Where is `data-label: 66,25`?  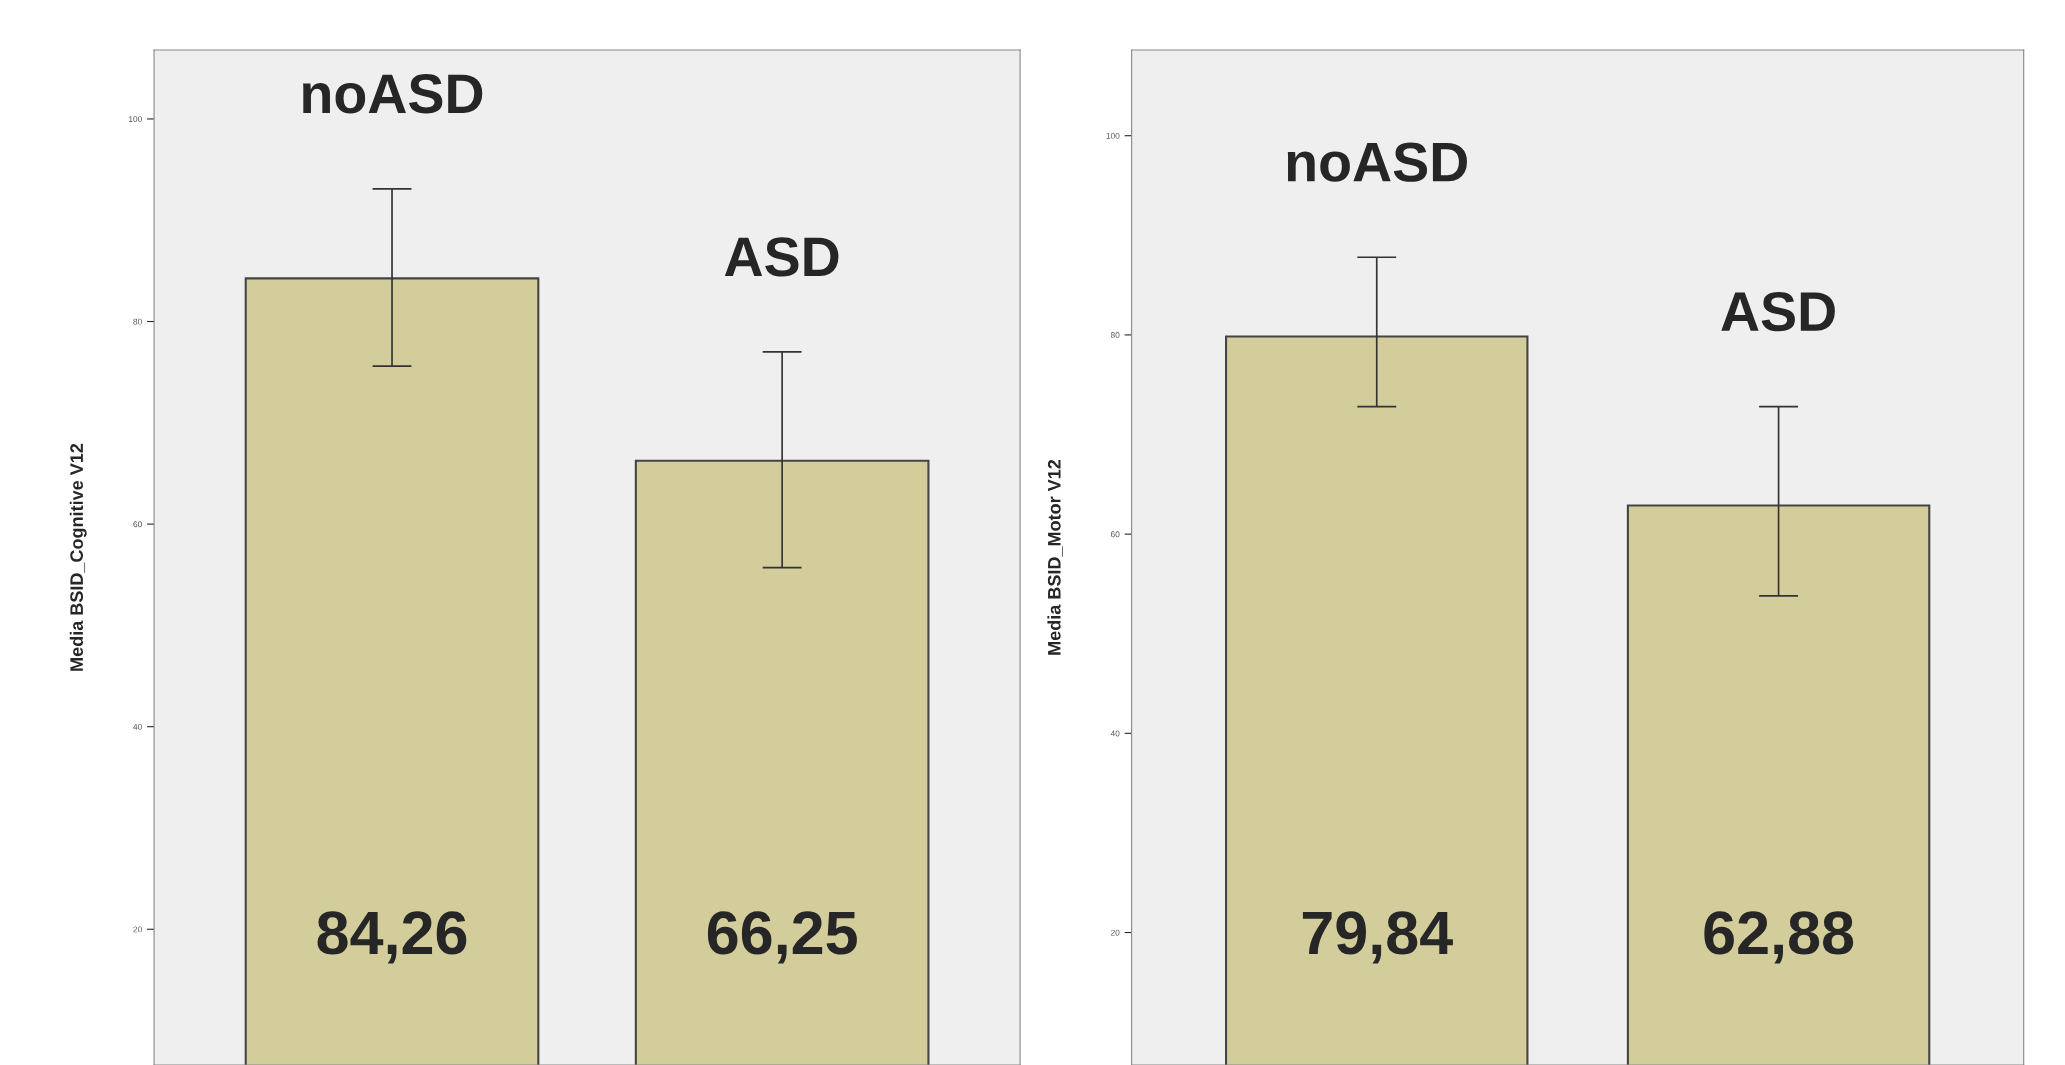
data-label: 66,25 is located at coordinates (782, 937).